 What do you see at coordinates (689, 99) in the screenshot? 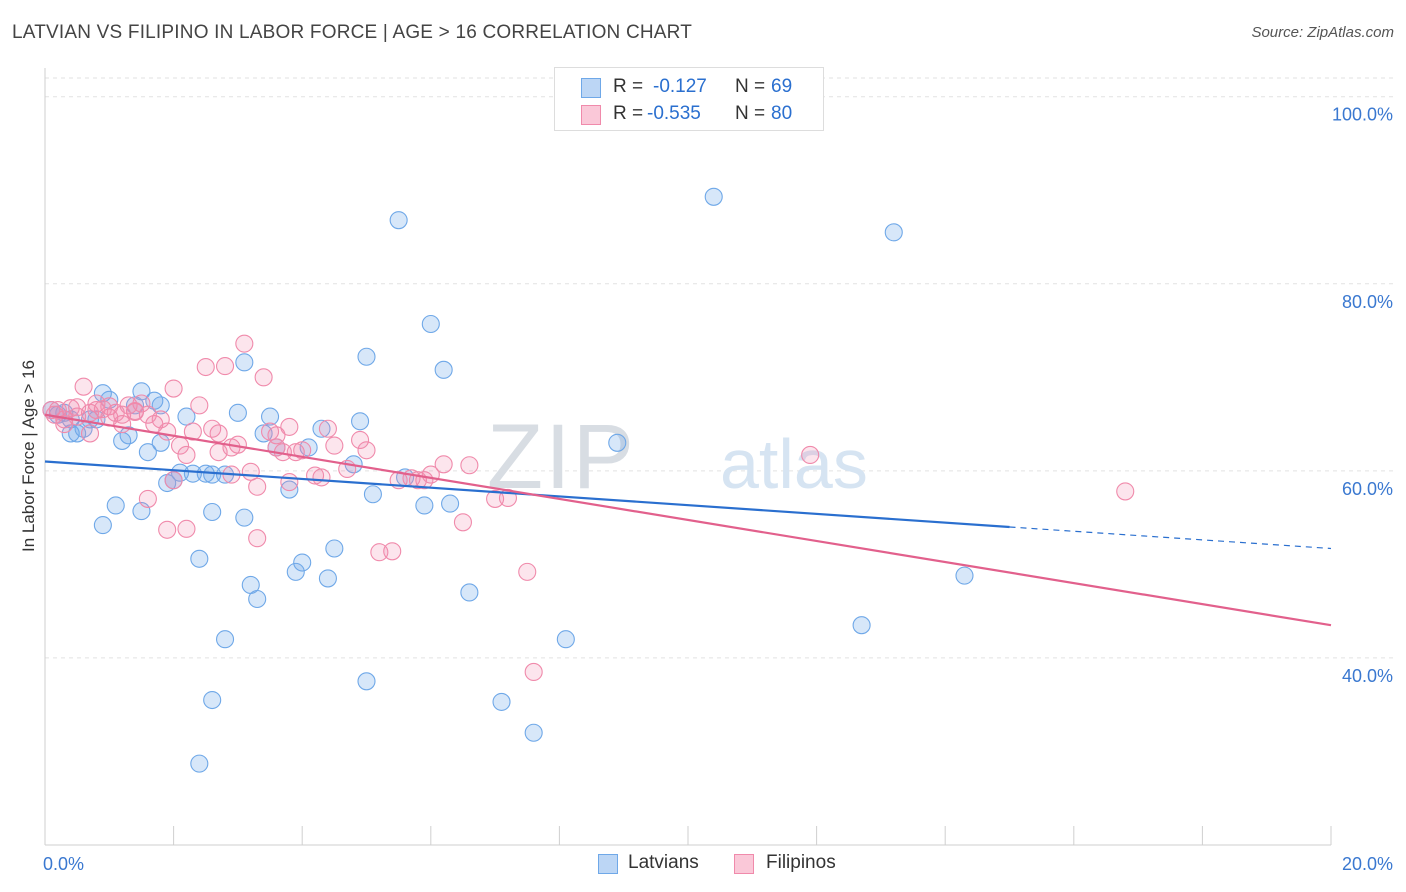
I see `stats-legend: R = -0.127 N = 69 R = -0.535 N = 80` at bounding box center [689, 99].